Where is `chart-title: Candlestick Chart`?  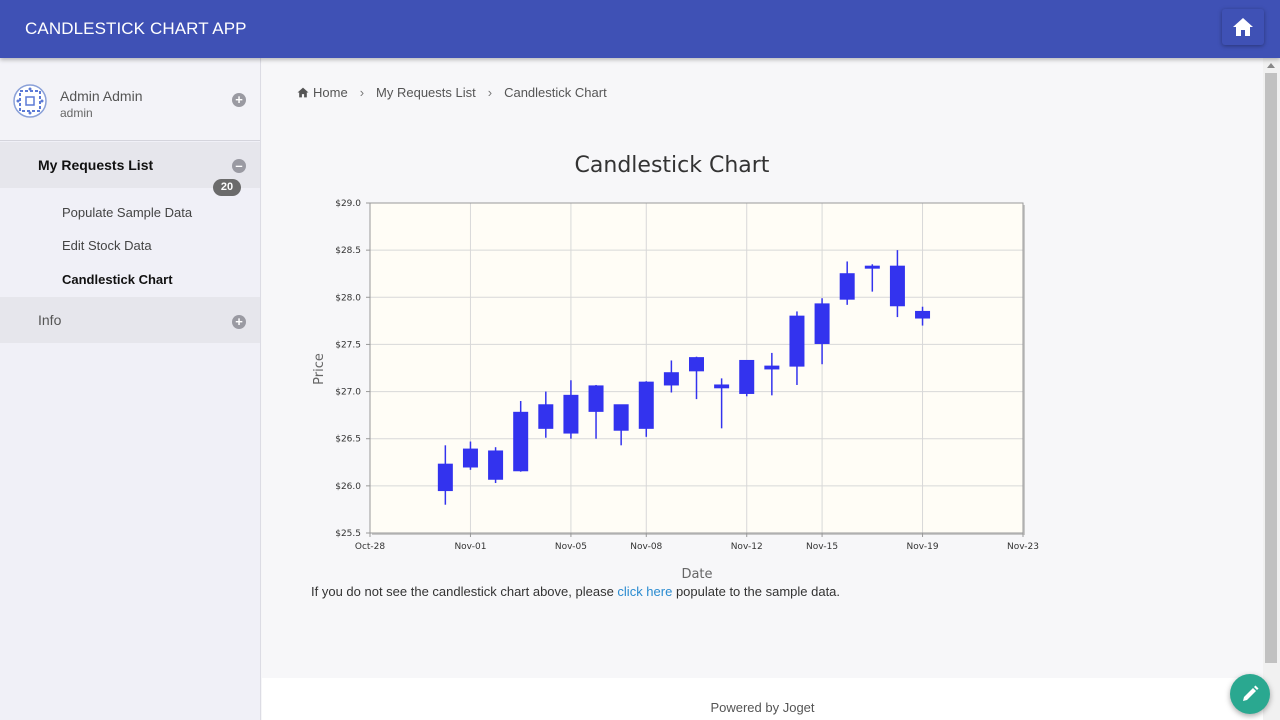
chart-title: Candlestick Chart is located at coordinates (672, 165).